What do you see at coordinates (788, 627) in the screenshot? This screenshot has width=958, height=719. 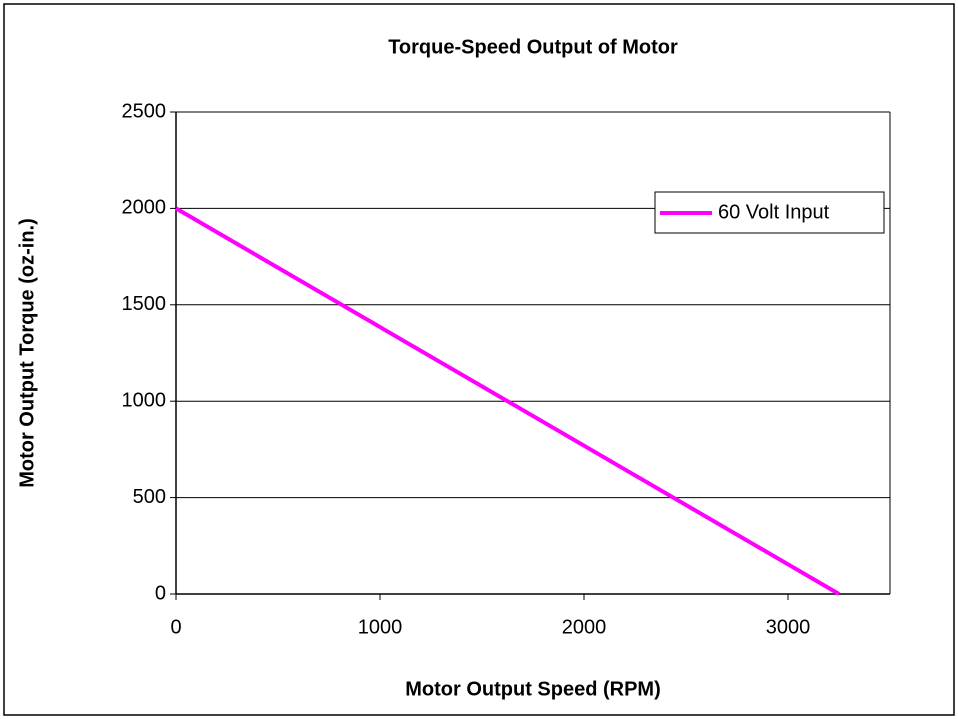 I see `x-tick-label: 3000` at bounding box center [788, 627].